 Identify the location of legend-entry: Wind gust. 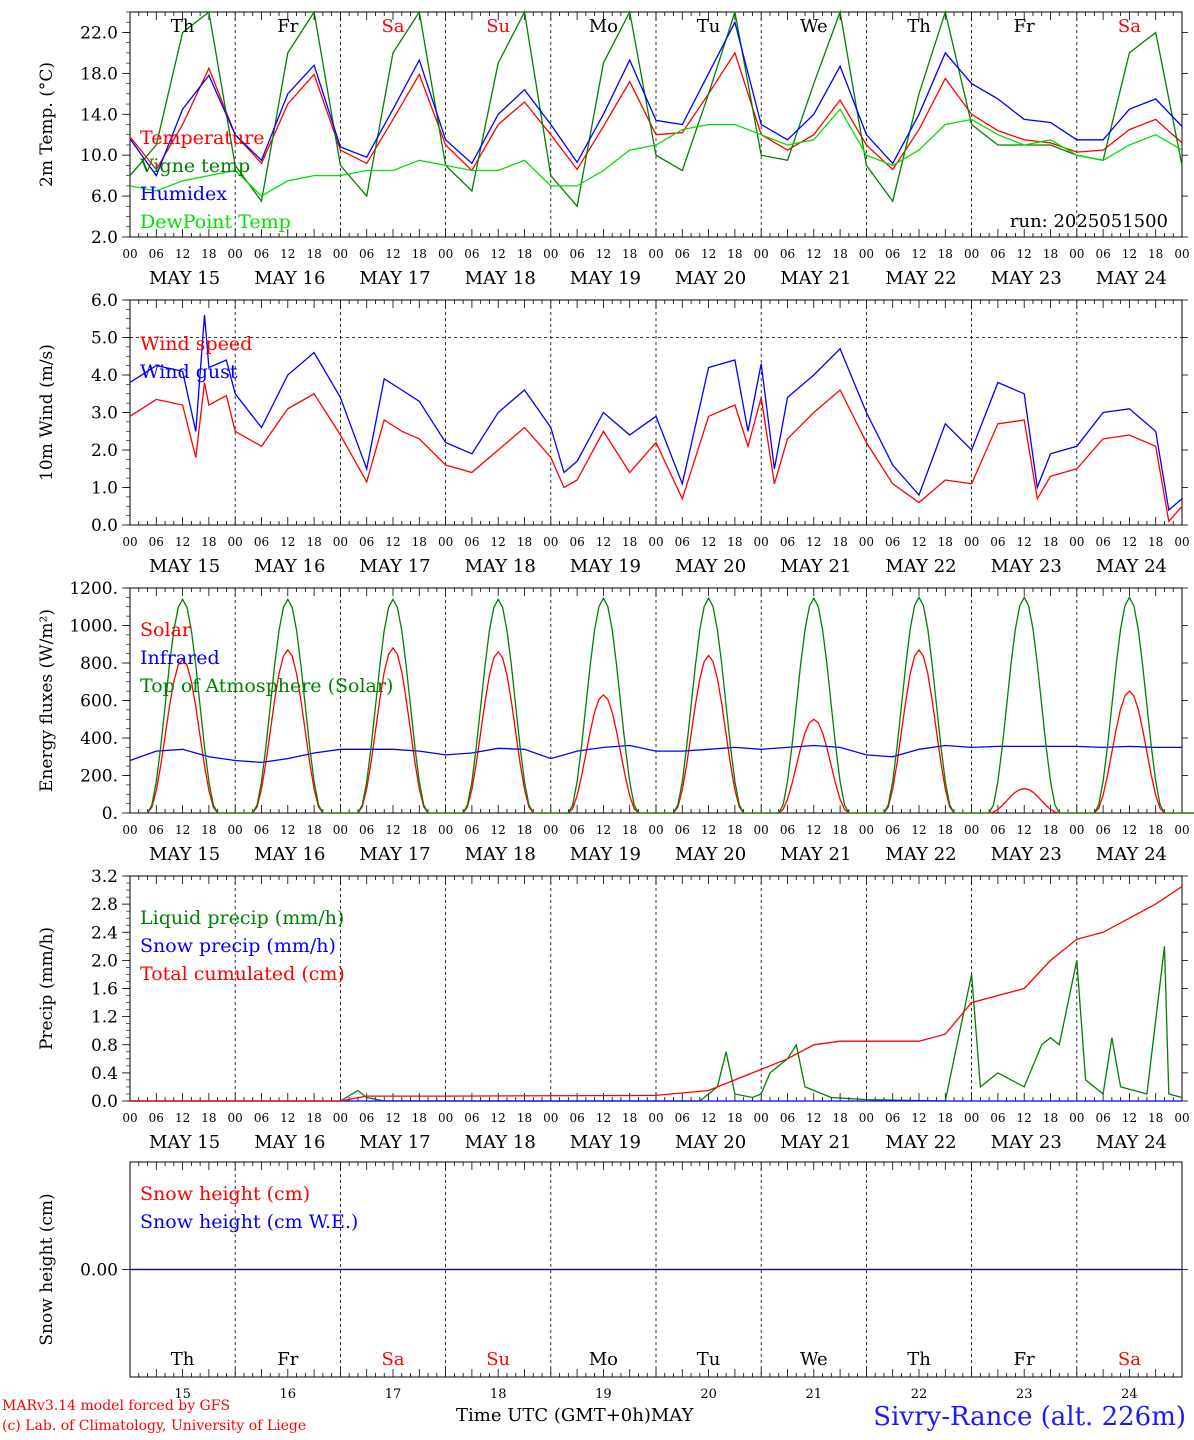
(189, 372).